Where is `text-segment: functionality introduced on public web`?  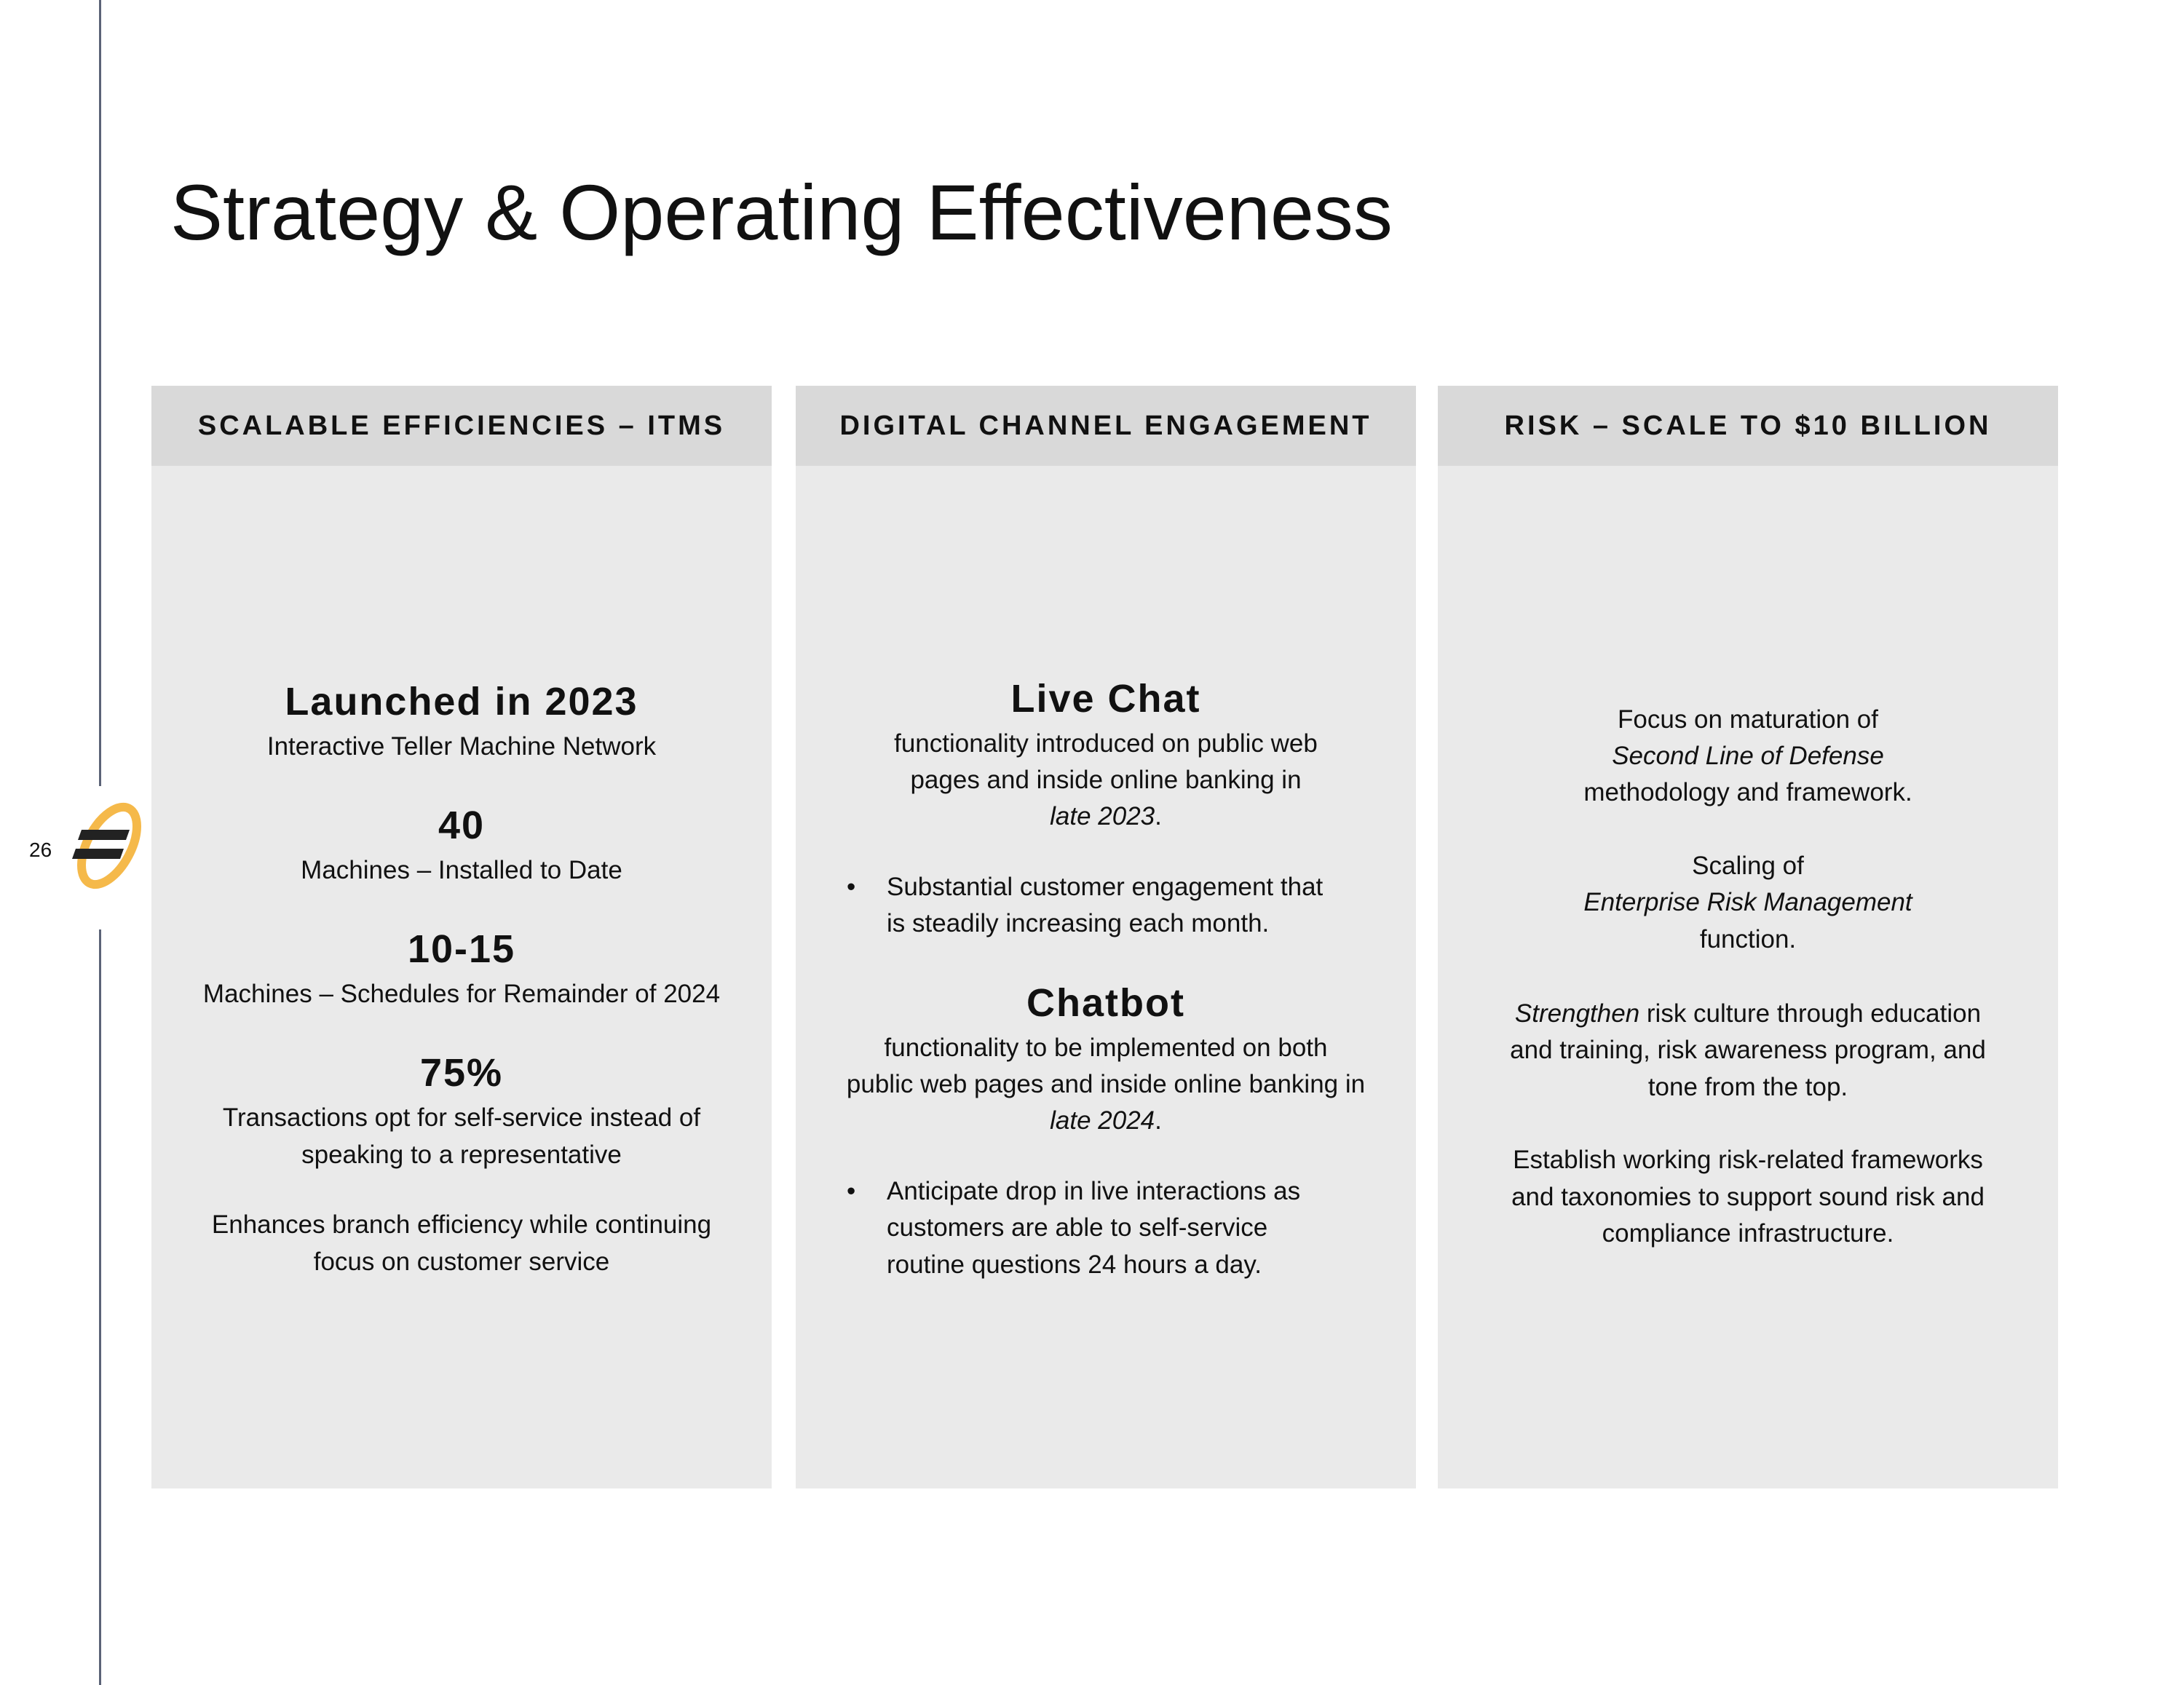 text-segment: functionality introduced on public web is located at coordinates (1106, 743).